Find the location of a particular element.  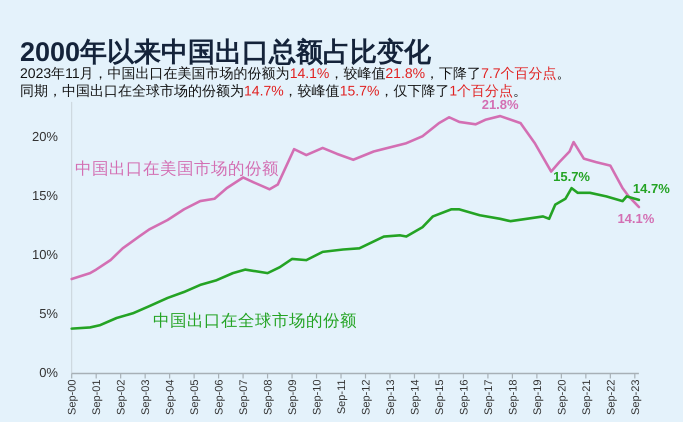

x-tick-label: Sep-23 is located at coordinates (636, 397).